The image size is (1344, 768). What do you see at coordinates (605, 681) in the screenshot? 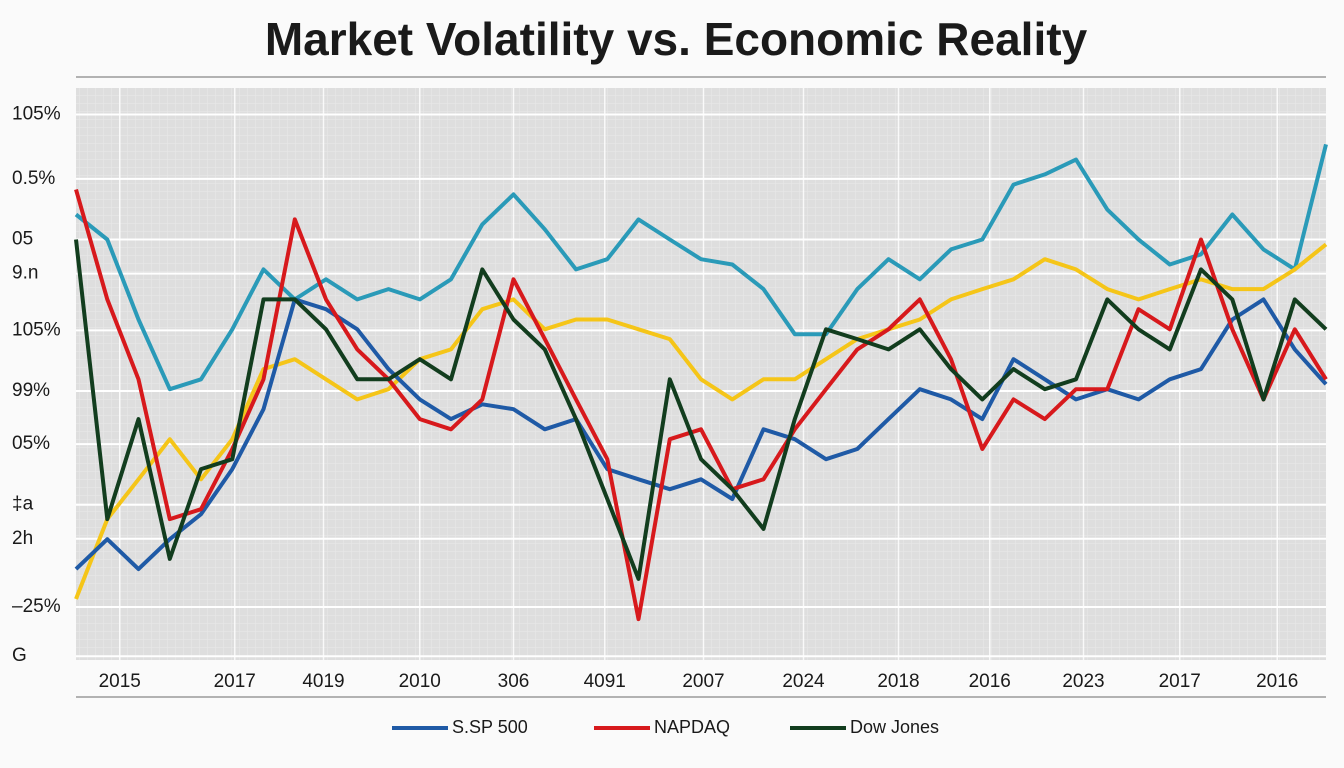
I see `x-tick-label: 4091` at bounding box center [605, 681].